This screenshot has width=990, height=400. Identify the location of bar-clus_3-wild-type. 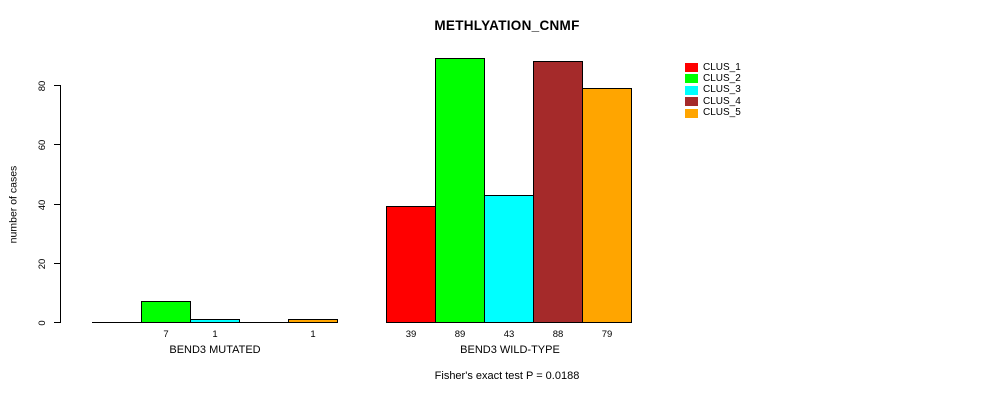
(509, 259).